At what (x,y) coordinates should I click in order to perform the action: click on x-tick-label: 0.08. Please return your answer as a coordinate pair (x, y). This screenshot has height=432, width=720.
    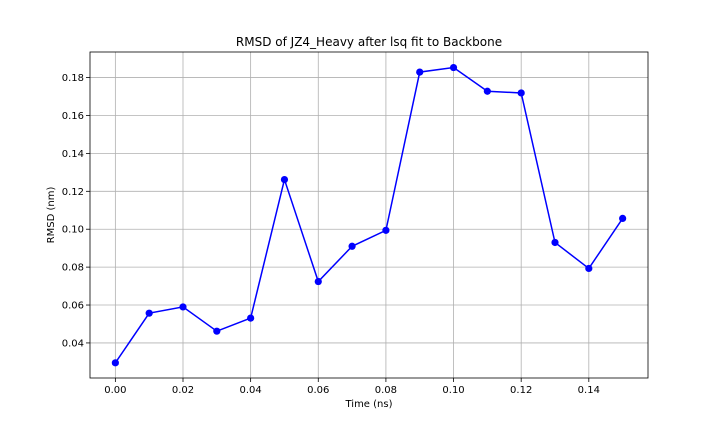
    Looking at the image, I should click on (386, 390).